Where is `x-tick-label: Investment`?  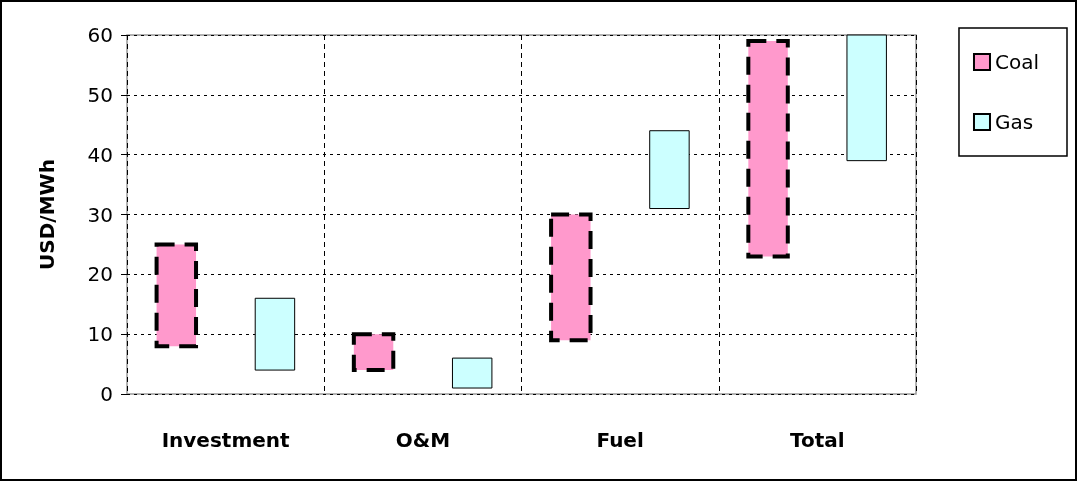
x-tick-label: Investment is located at coordinates (226, 440).